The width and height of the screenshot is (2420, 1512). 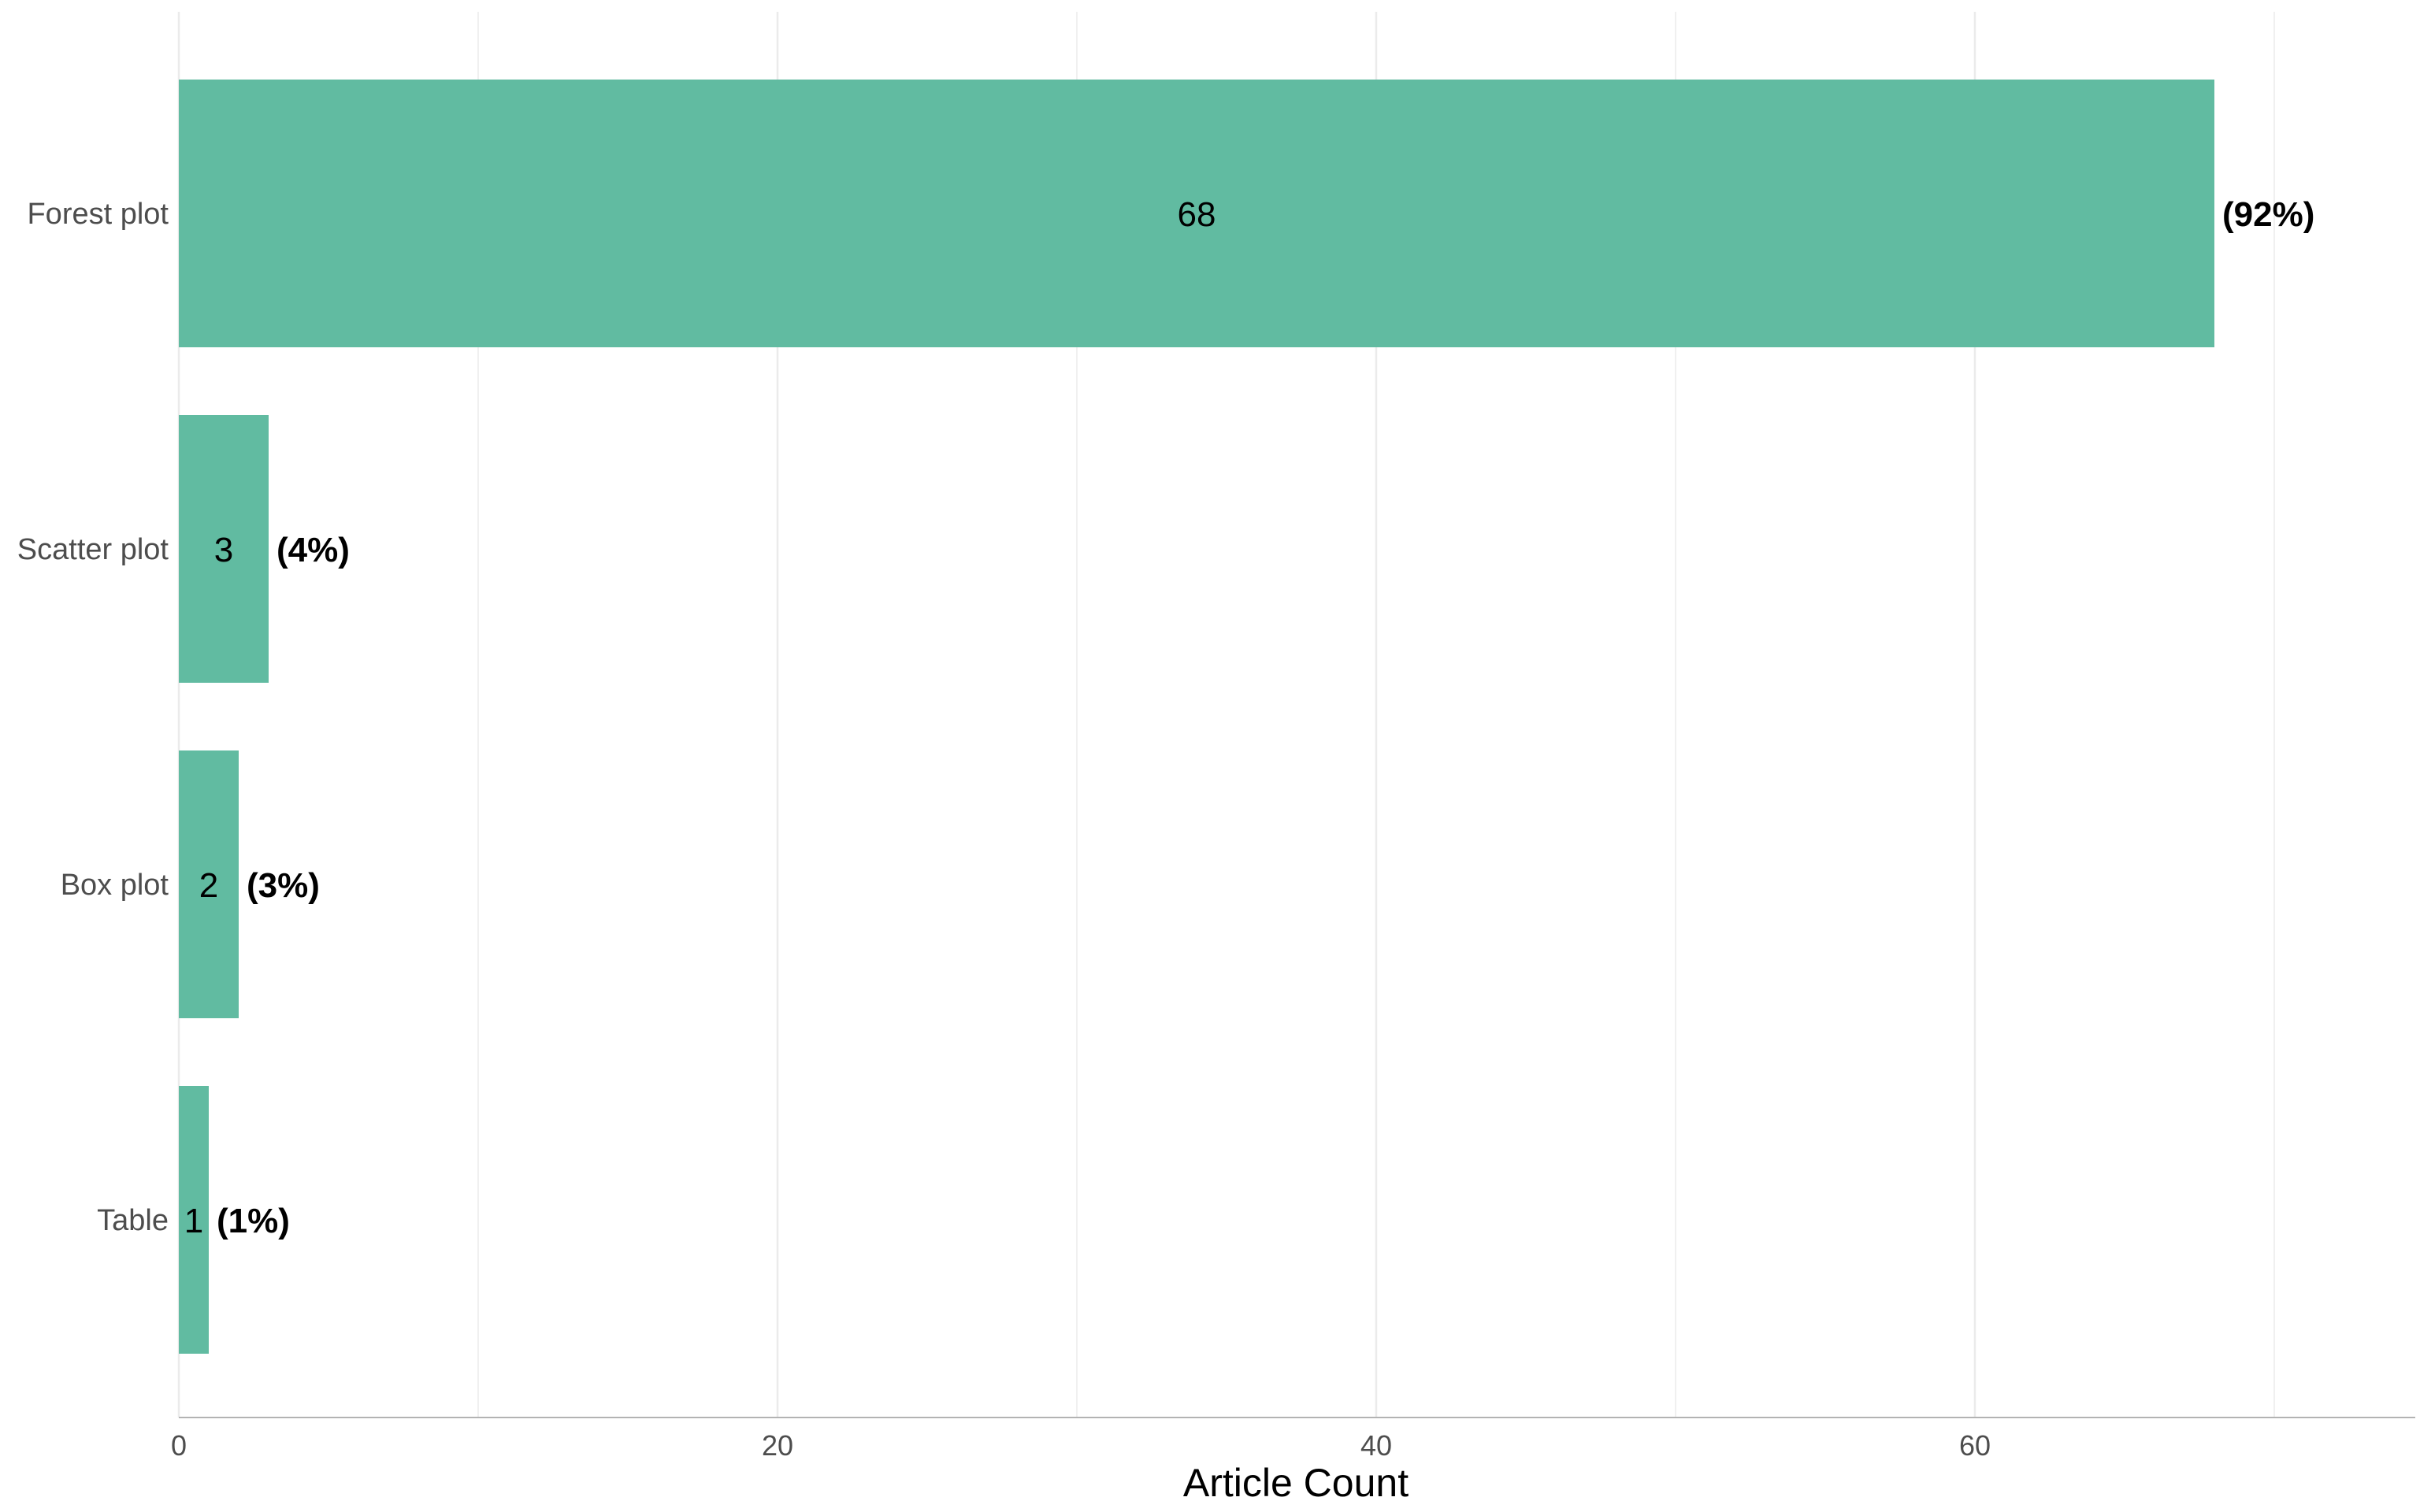 What do you see at coordinates (93, 549) in the screenshot?
I see `category-label: Scatter plot` at bounding box center [93, 549].